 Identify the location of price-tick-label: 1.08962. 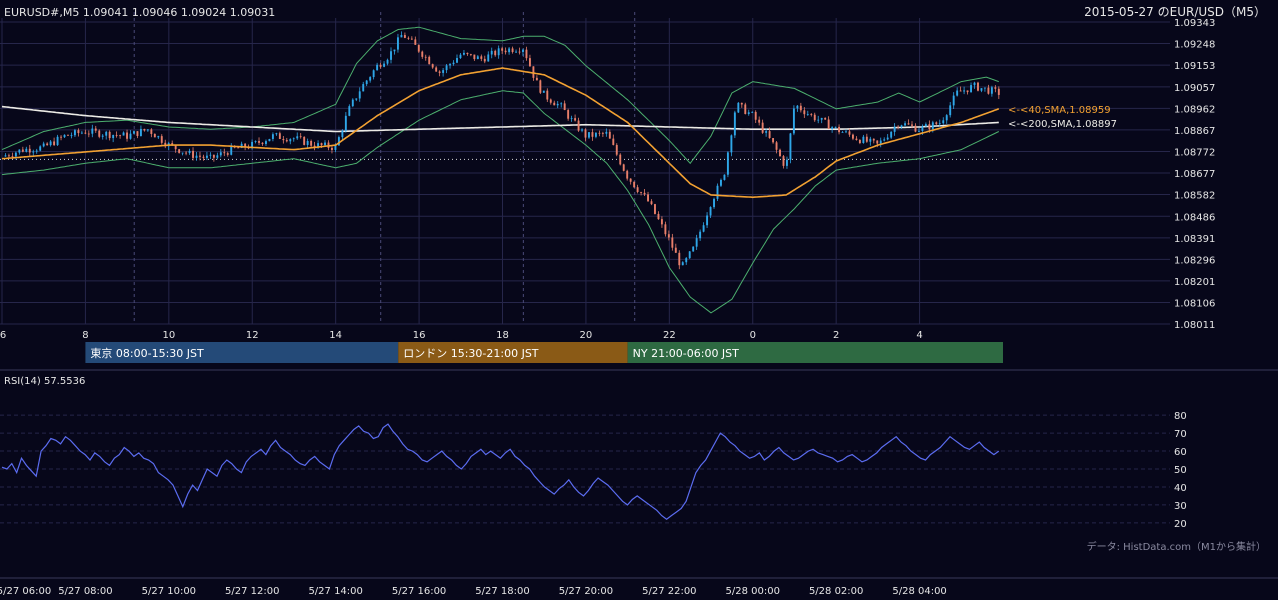
(1194, 109).